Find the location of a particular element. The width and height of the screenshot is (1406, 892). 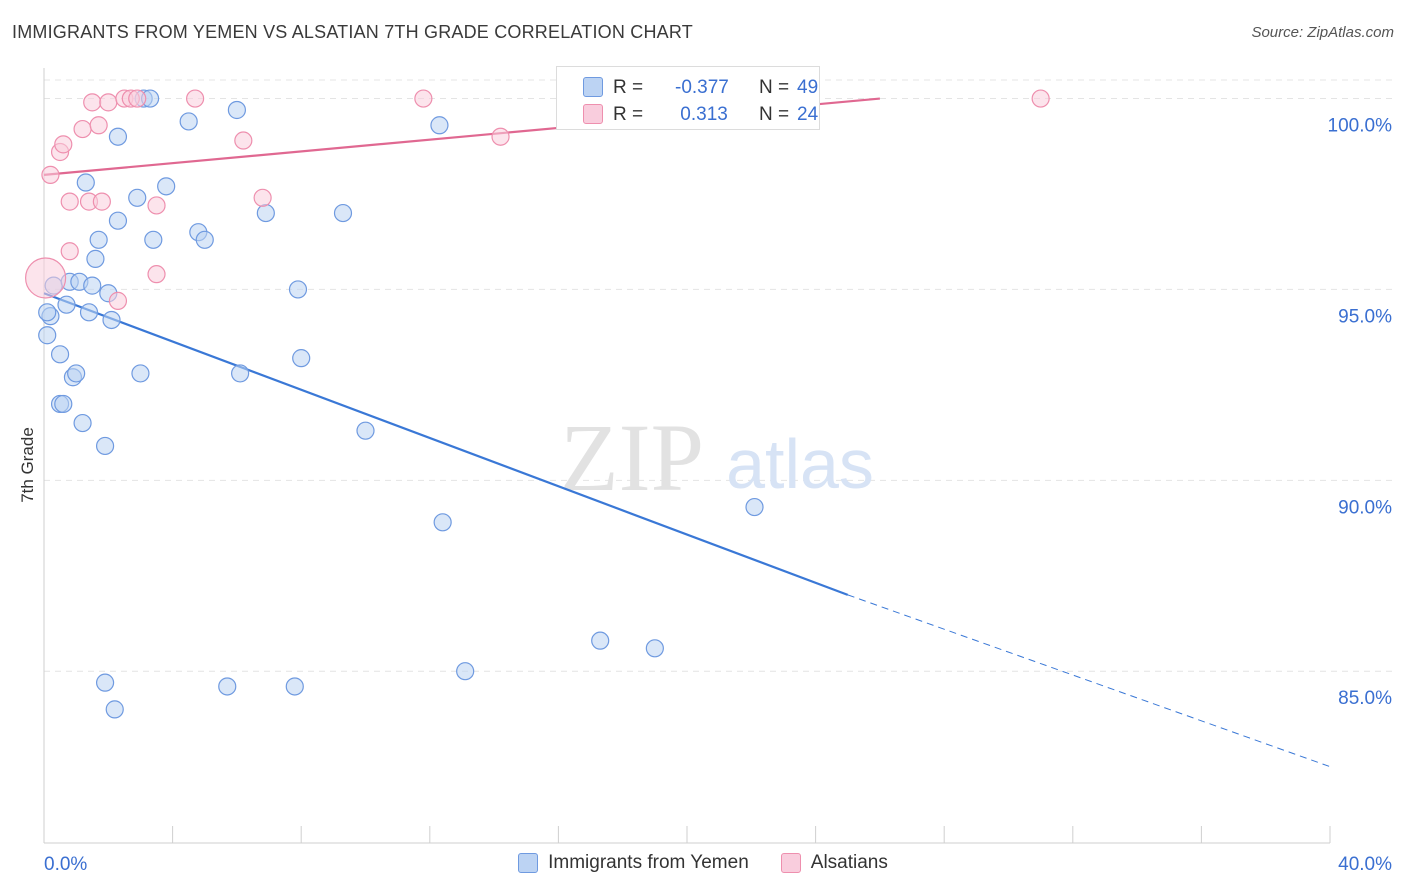

source-credit: Source: ZipAtlas.com is located at coordinates (1322, 32).